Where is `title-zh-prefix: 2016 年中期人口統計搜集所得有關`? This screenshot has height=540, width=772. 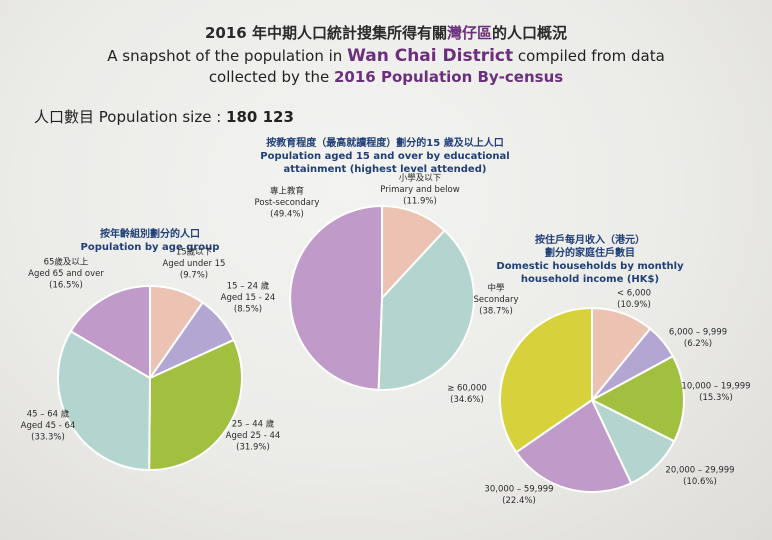 title-zh-prefix: 2016 年中期人口統計搜集所得有關 is located at coordinates (325, 33).